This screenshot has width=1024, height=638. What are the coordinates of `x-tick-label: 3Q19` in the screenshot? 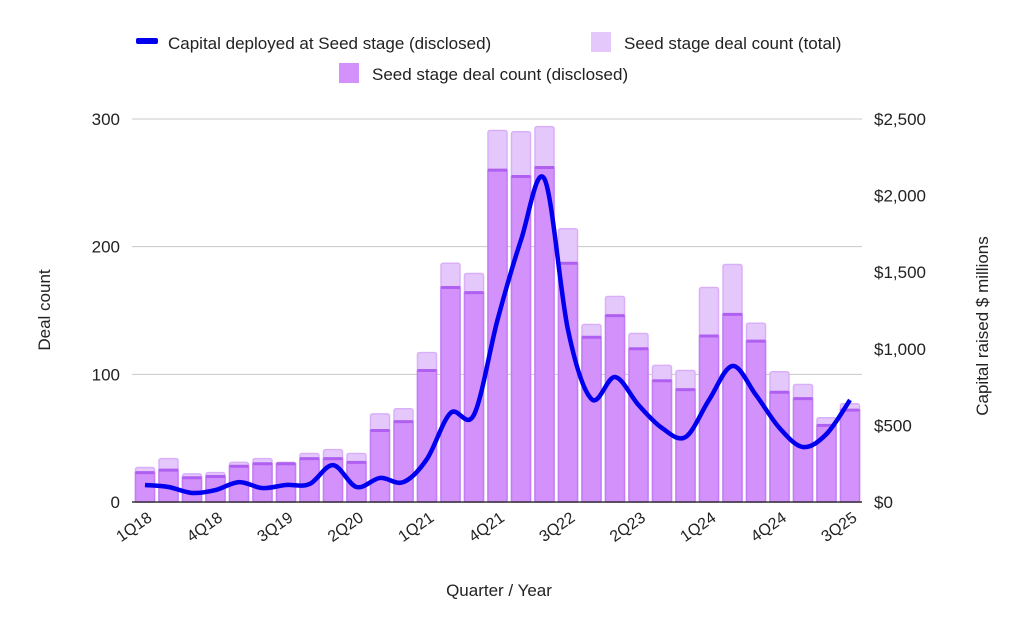 It's located at (275, 527).